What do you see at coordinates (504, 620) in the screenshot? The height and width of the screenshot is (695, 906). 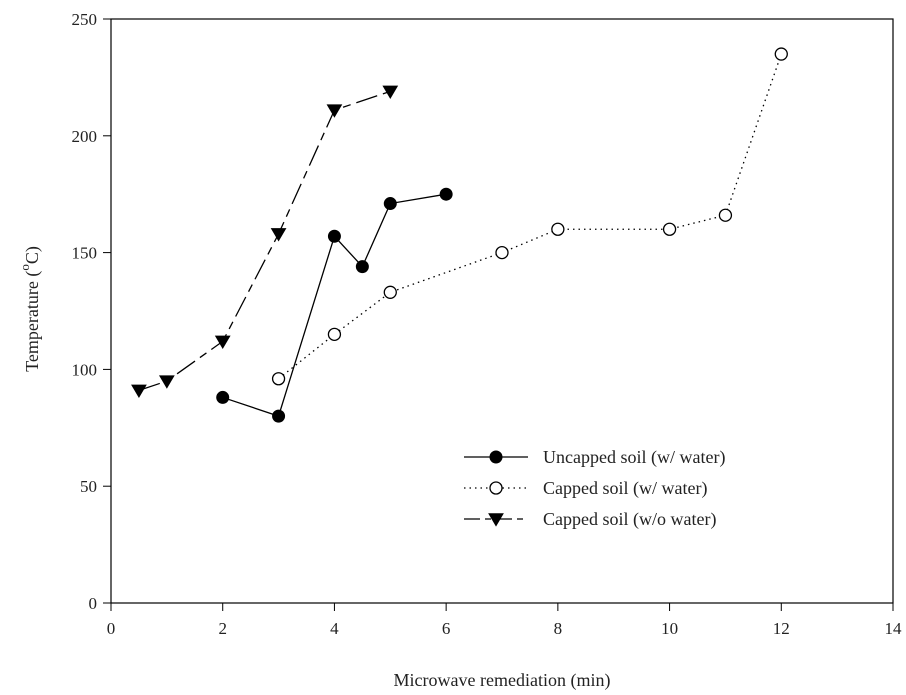 I see `x-axis: 0 2 4 6 8 10 12 14` at bounding box center [504, 620].